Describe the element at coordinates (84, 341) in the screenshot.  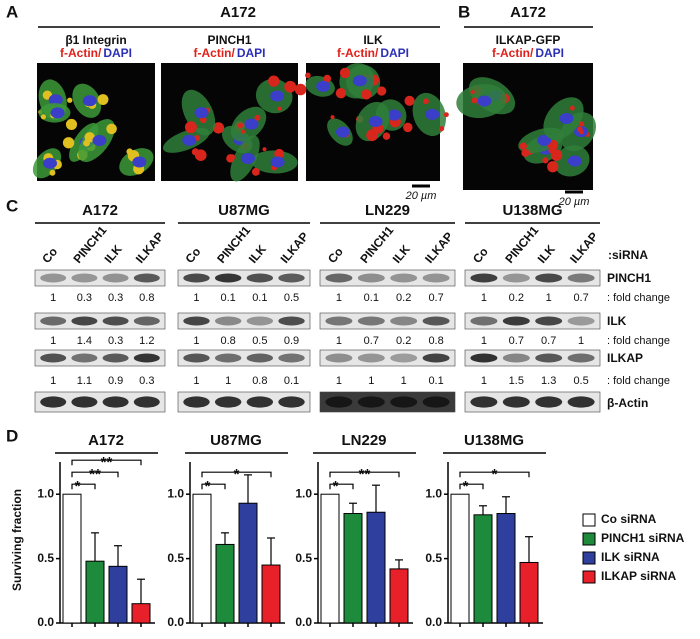
I see `fold-change: 1.4` at that location.